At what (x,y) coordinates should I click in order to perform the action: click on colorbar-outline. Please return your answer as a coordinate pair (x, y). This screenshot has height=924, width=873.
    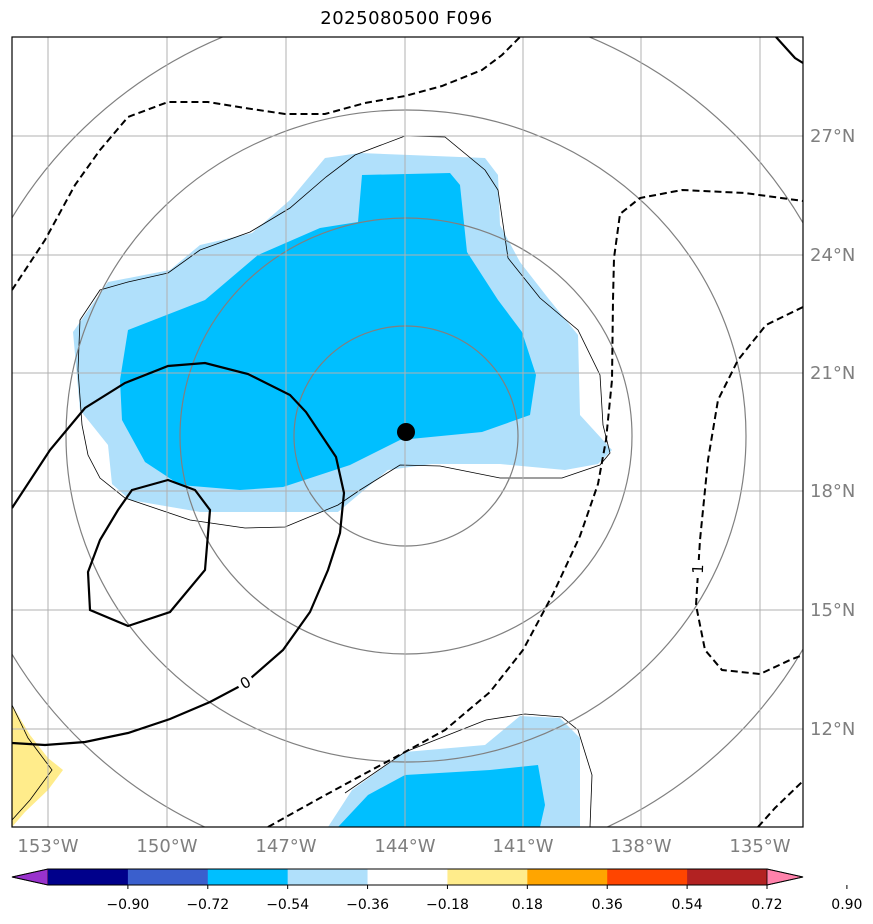
    Looking at the image, I should click on (407, 877).